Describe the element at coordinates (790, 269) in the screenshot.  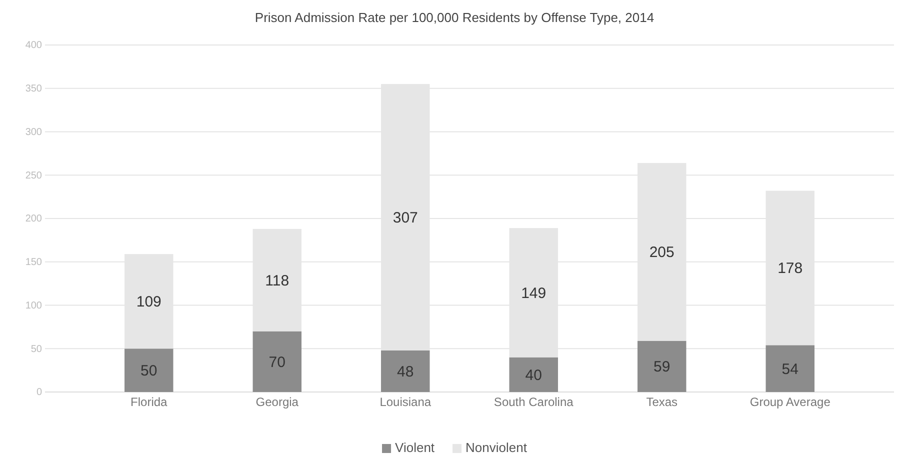
I see `data-label: 178` at that location.